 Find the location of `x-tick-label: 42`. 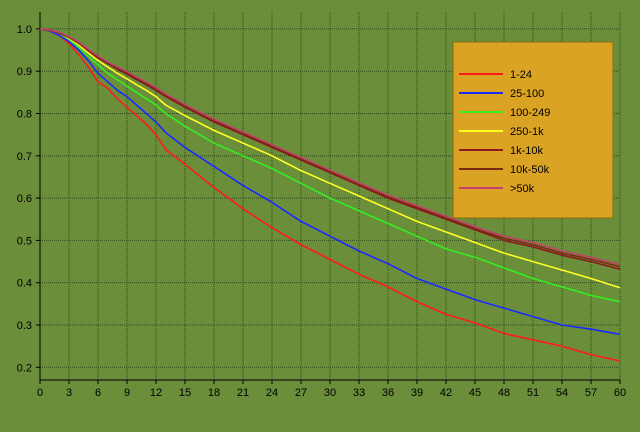

x-tick-label: 42 is located at coordinates (446, 393).